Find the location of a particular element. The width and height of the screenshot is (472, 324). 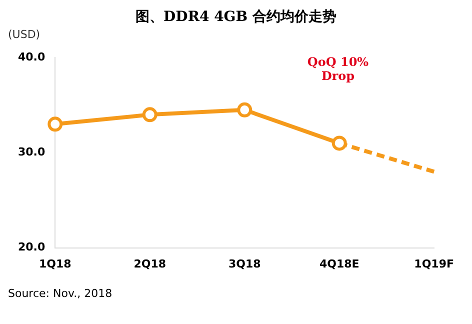

x-tick-label: 1Q19F is located at coordinates (434, 263).